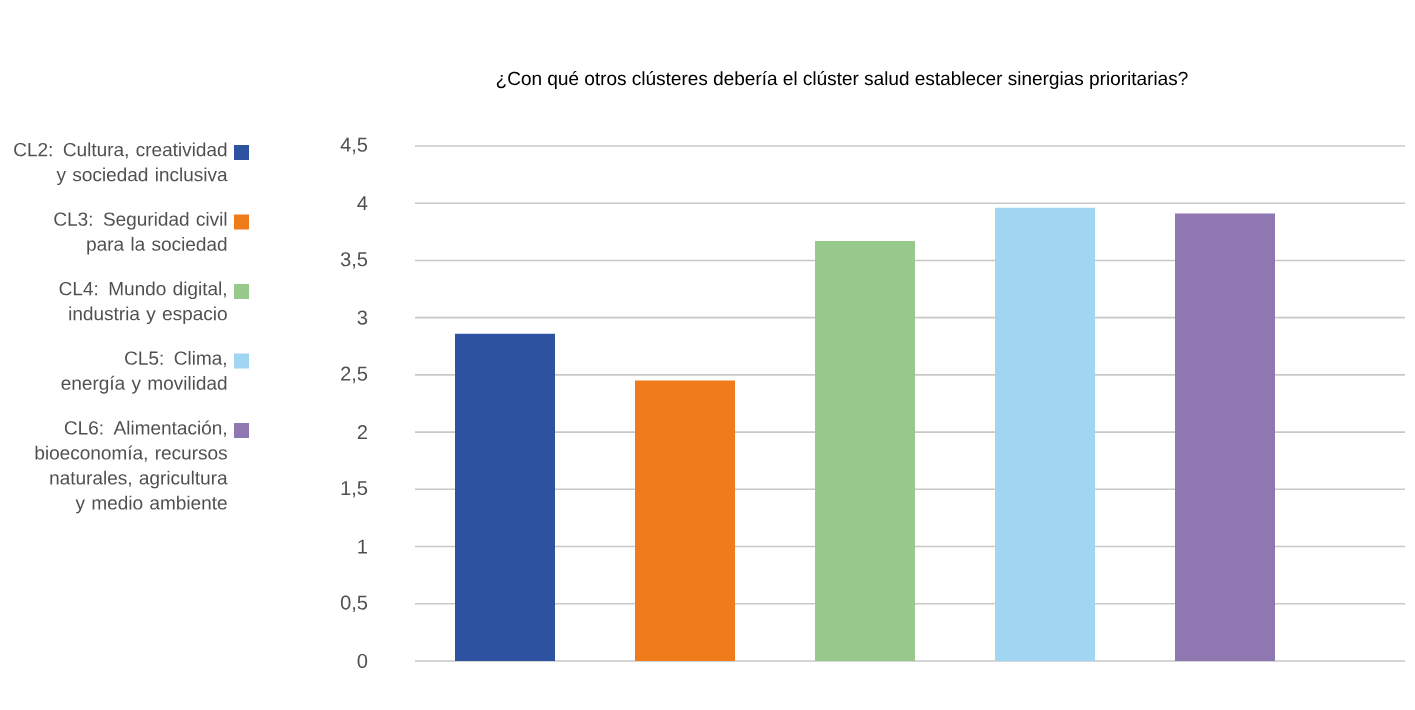  I want to click on y-tick-label: 0,5, so click(354, 604).